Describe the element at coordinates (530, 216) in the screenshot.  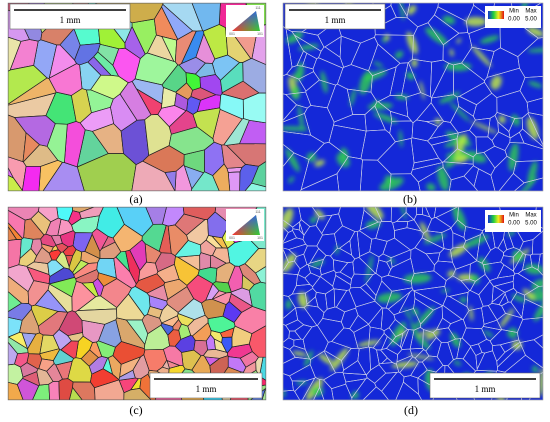
I see `legend-max-label: Max` at that location.